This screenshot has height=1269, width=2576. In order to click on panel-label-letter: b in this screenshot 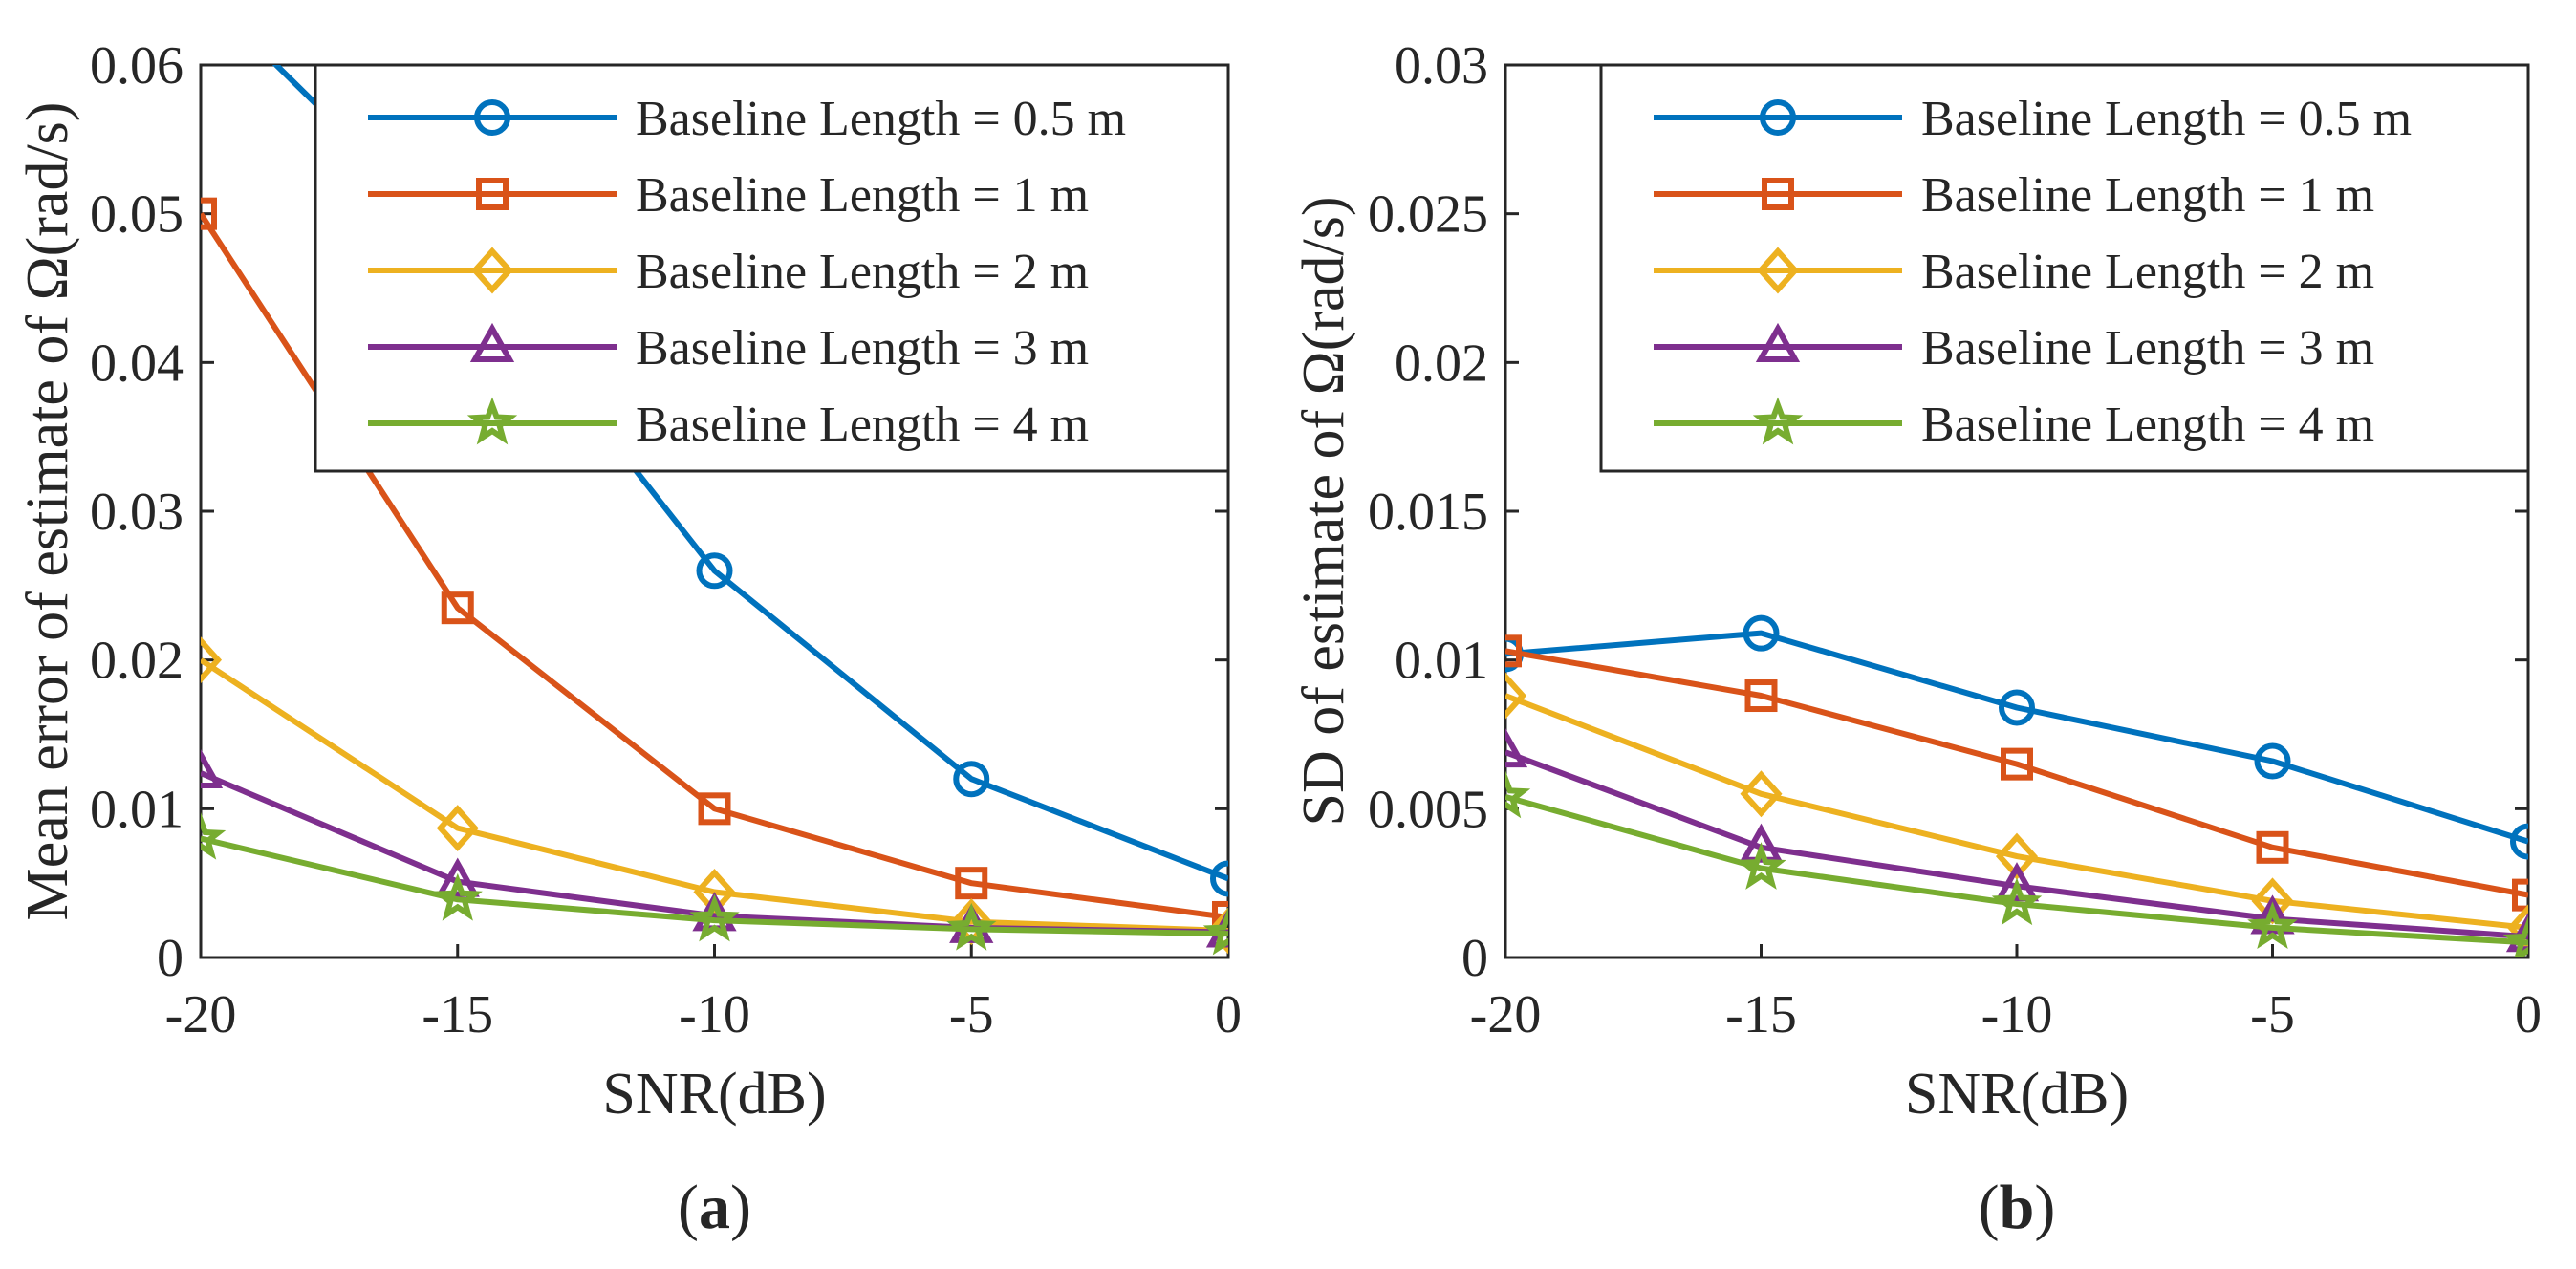, I will do `click(2017, 1207)`.